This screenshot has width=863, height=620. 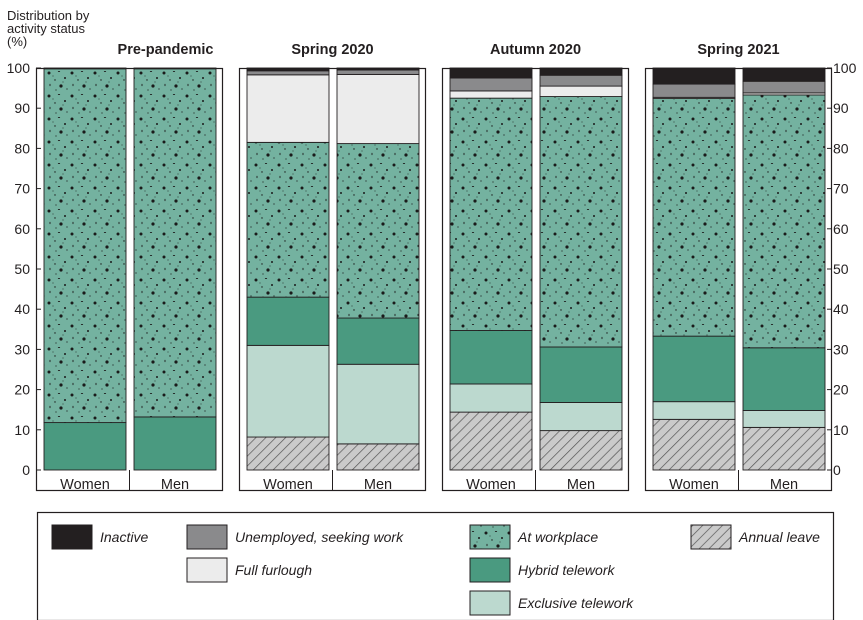 What do you see at coordinates (19, 68) in the screenshot?
I see `y-tick-label-left: 100` at bounding box center [19, 68].